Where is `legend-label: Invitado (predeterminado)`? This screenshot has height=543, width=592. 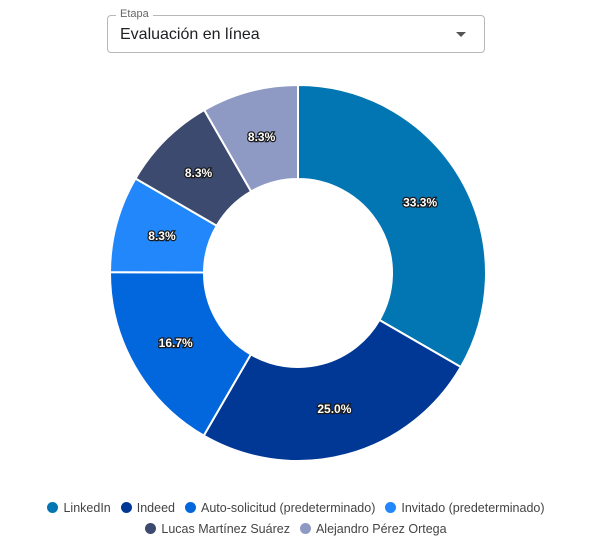 legend-label: Invitado (predeterminado) is located at coordinates (473, 507).